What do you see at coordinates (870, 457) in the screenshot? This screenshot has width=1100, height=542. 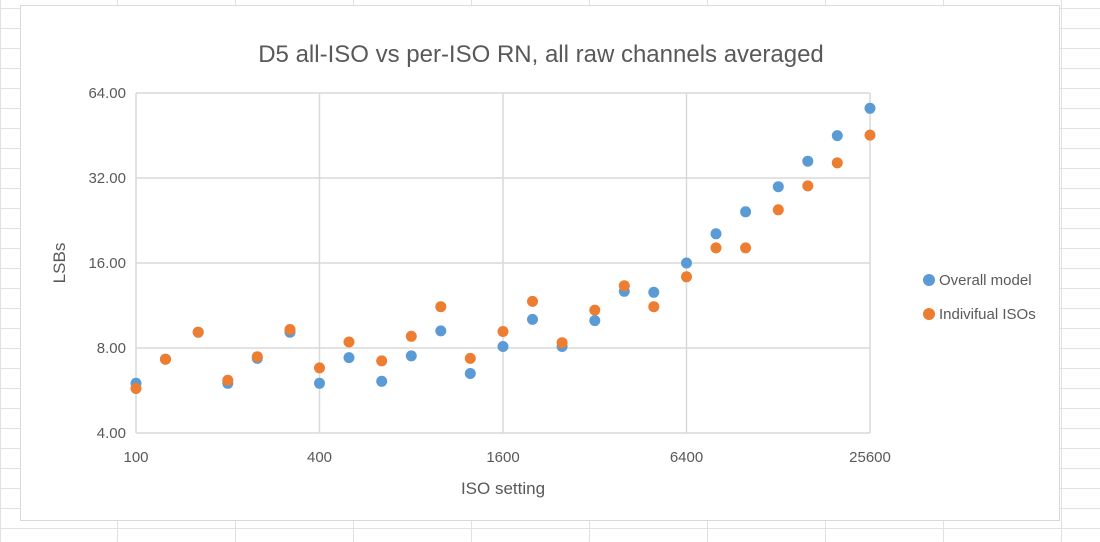 I see `x-tick-label: 25600` at bounding box center [870, 457].